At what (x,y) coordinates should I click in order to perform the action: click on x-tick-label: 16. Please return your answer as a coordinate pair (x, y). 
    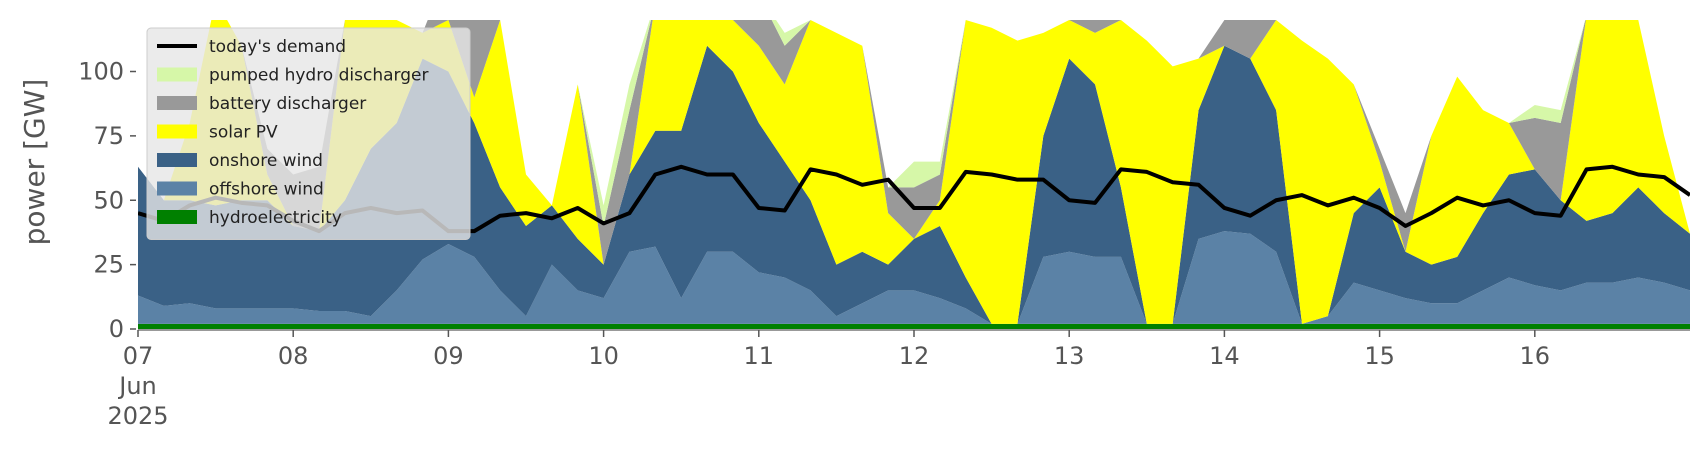
    Looking at the image, I should click on (1535, 356).